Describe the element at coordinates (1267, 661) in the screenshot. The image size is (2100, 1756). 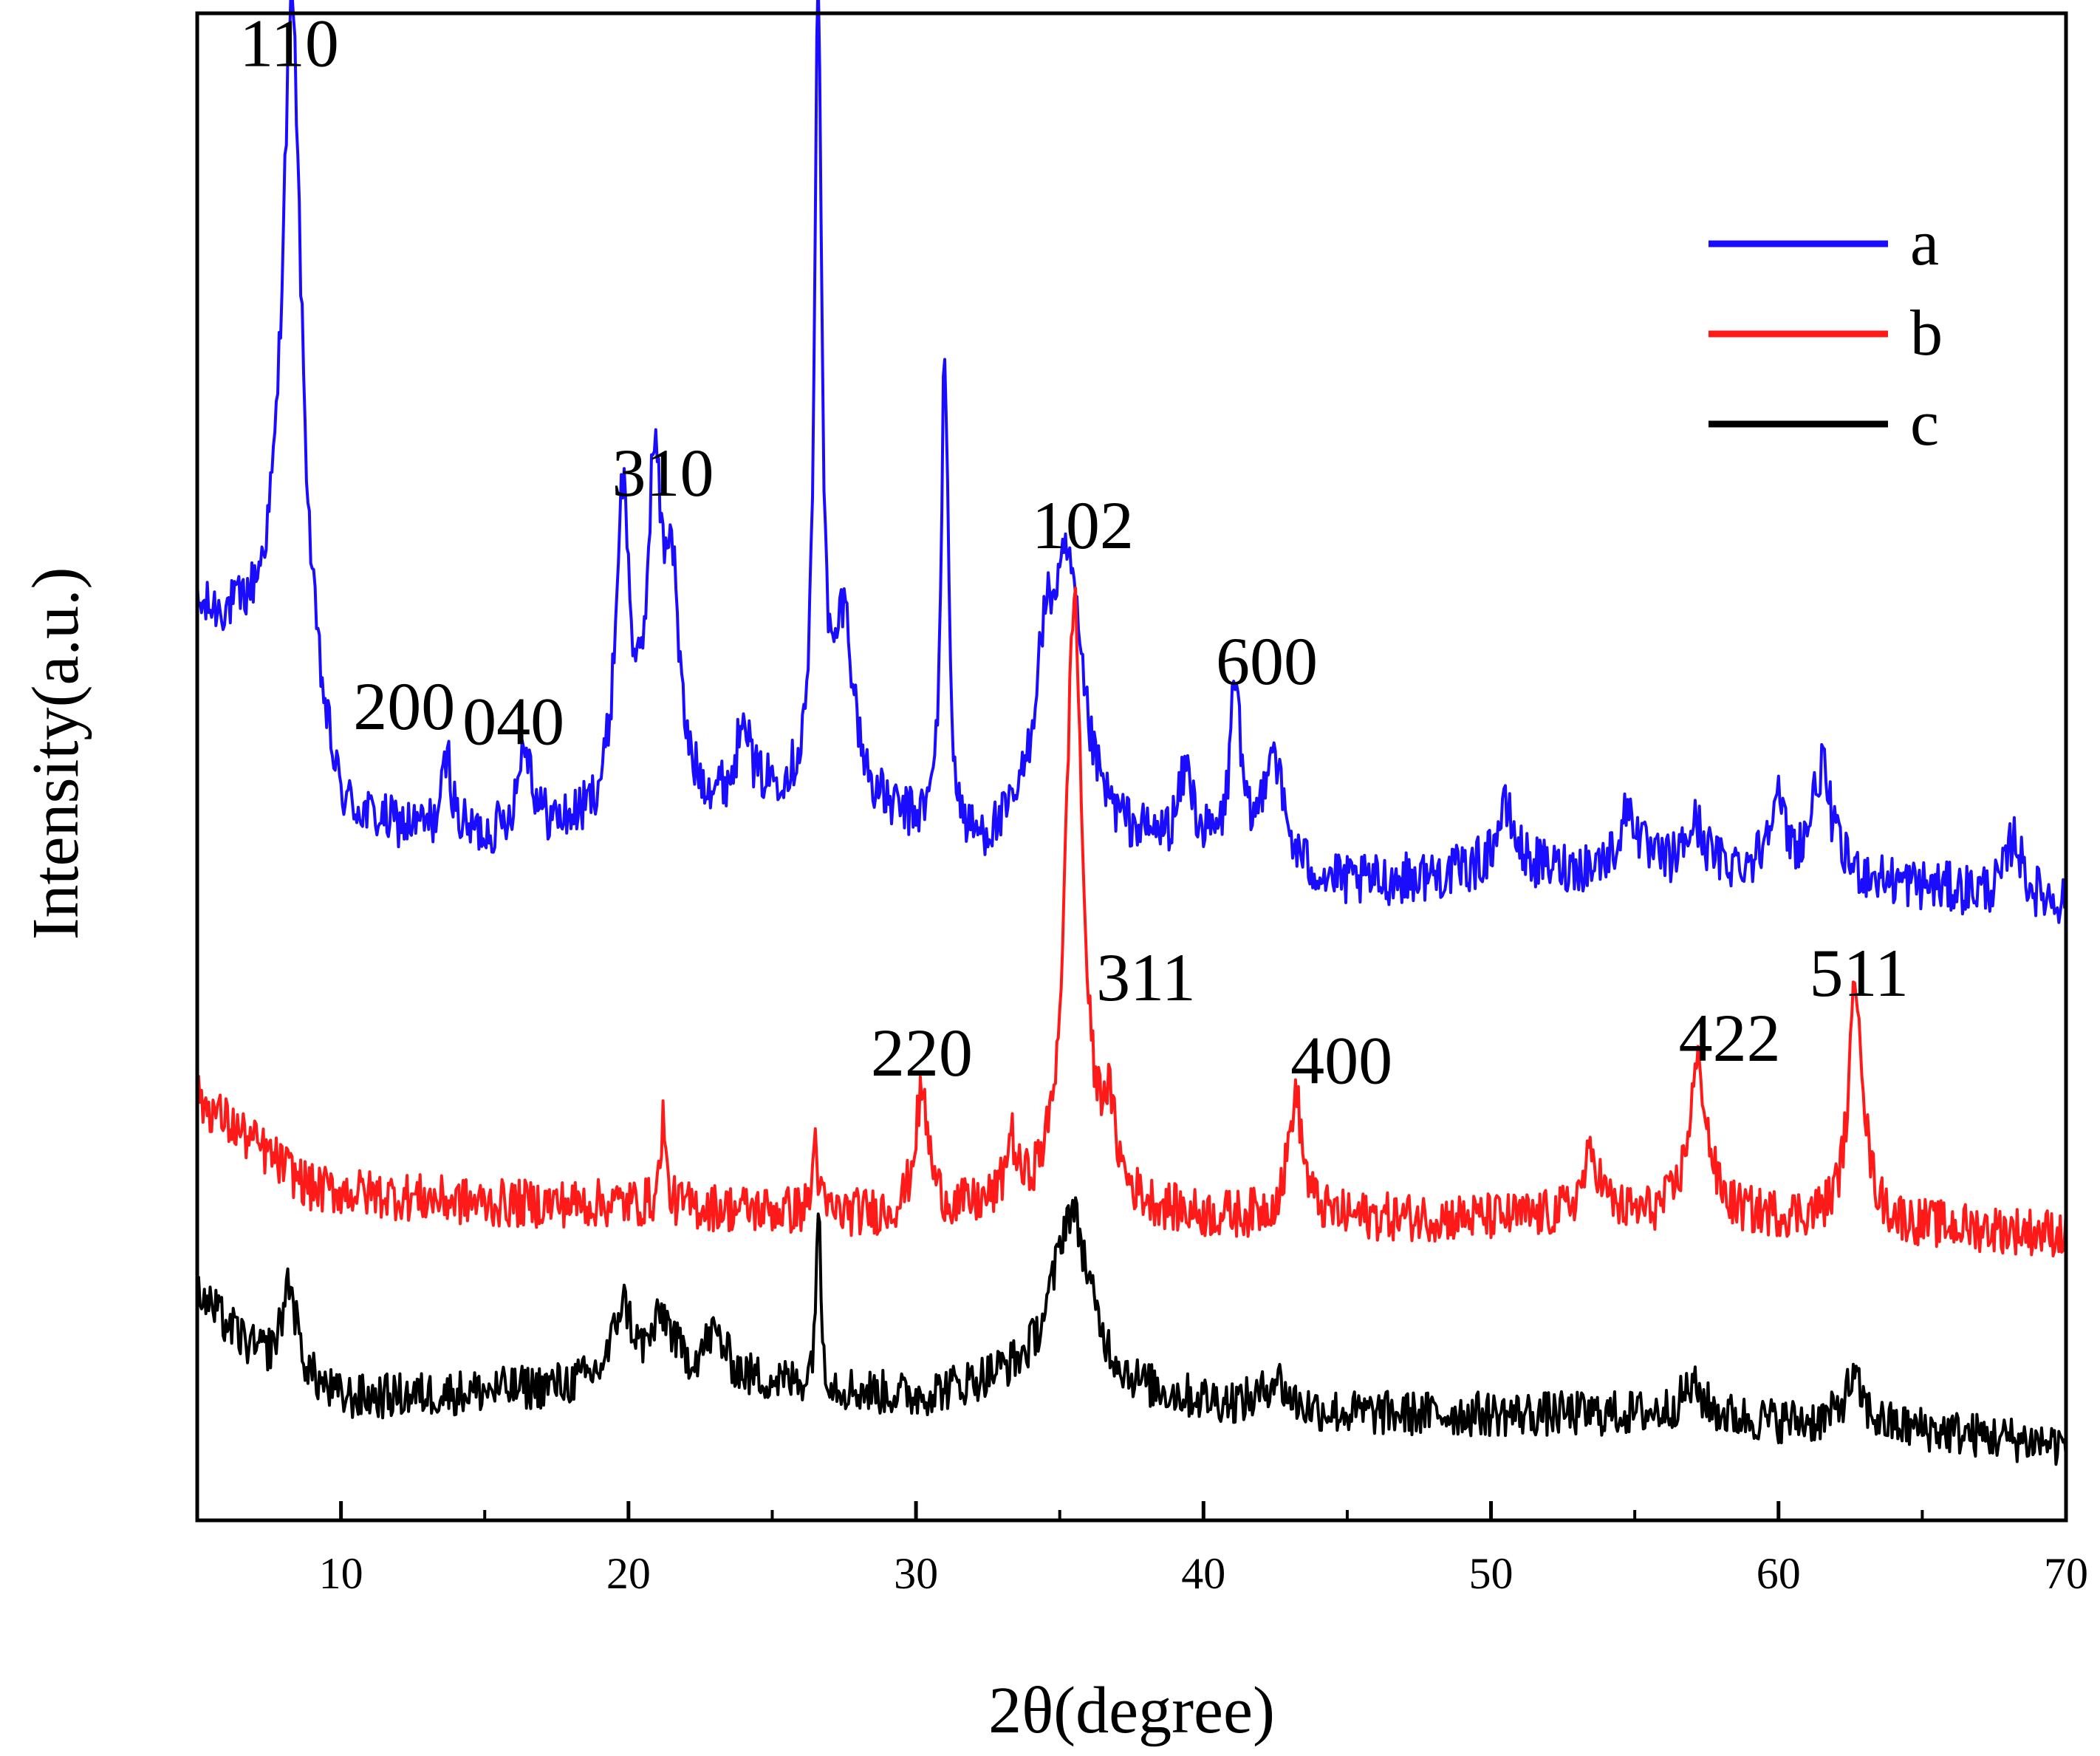
I see `peak-label-600-a: 600` at that location.